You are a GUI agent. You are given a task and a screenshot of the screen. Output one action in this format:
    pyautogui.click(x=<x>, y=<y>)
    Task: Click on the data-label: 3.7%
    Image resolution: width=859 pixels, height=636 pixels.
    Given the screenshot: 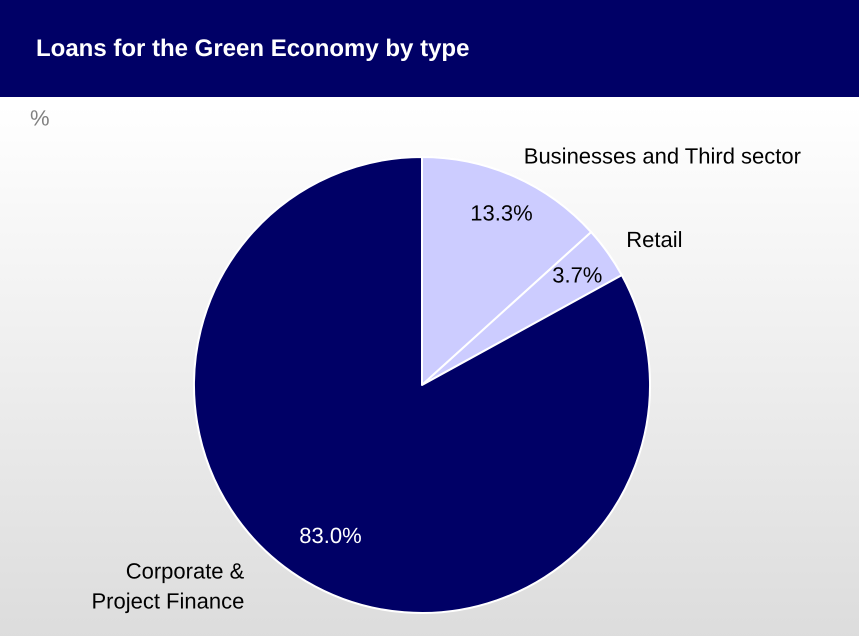 What is the action you would take?
    pyautogui.click(x=577, y=275)
    